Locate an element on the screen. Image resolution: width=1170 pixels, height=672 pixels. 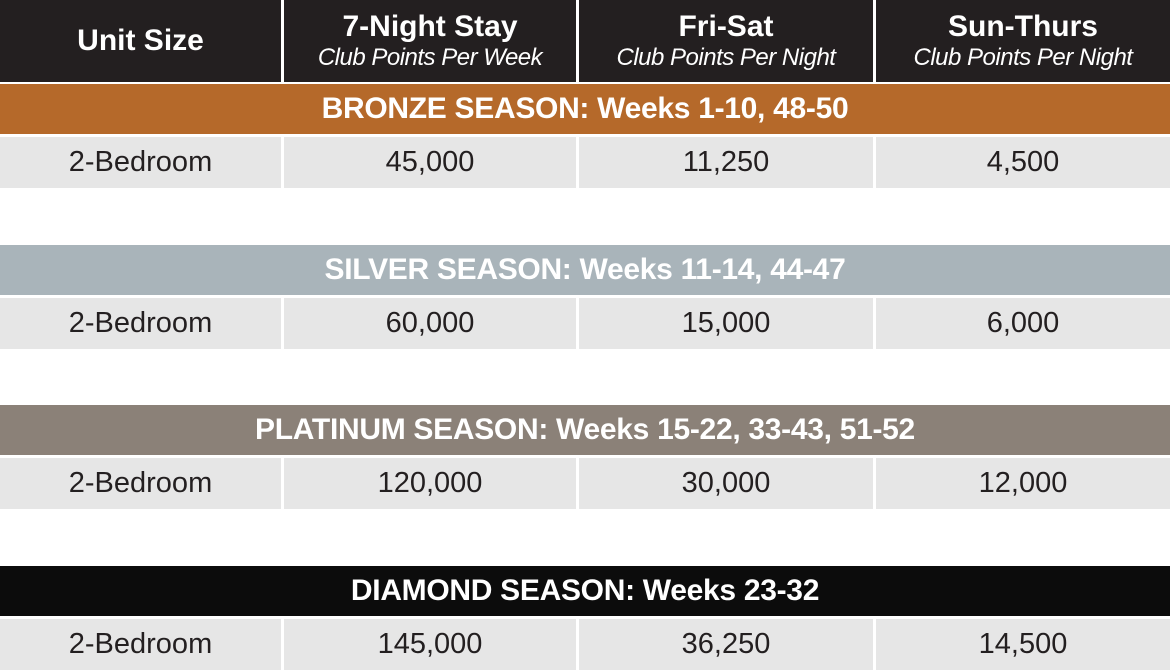
table-row: 2-Bedroom 60,000 15,000 6,000 is located at coordinates (585, 323).